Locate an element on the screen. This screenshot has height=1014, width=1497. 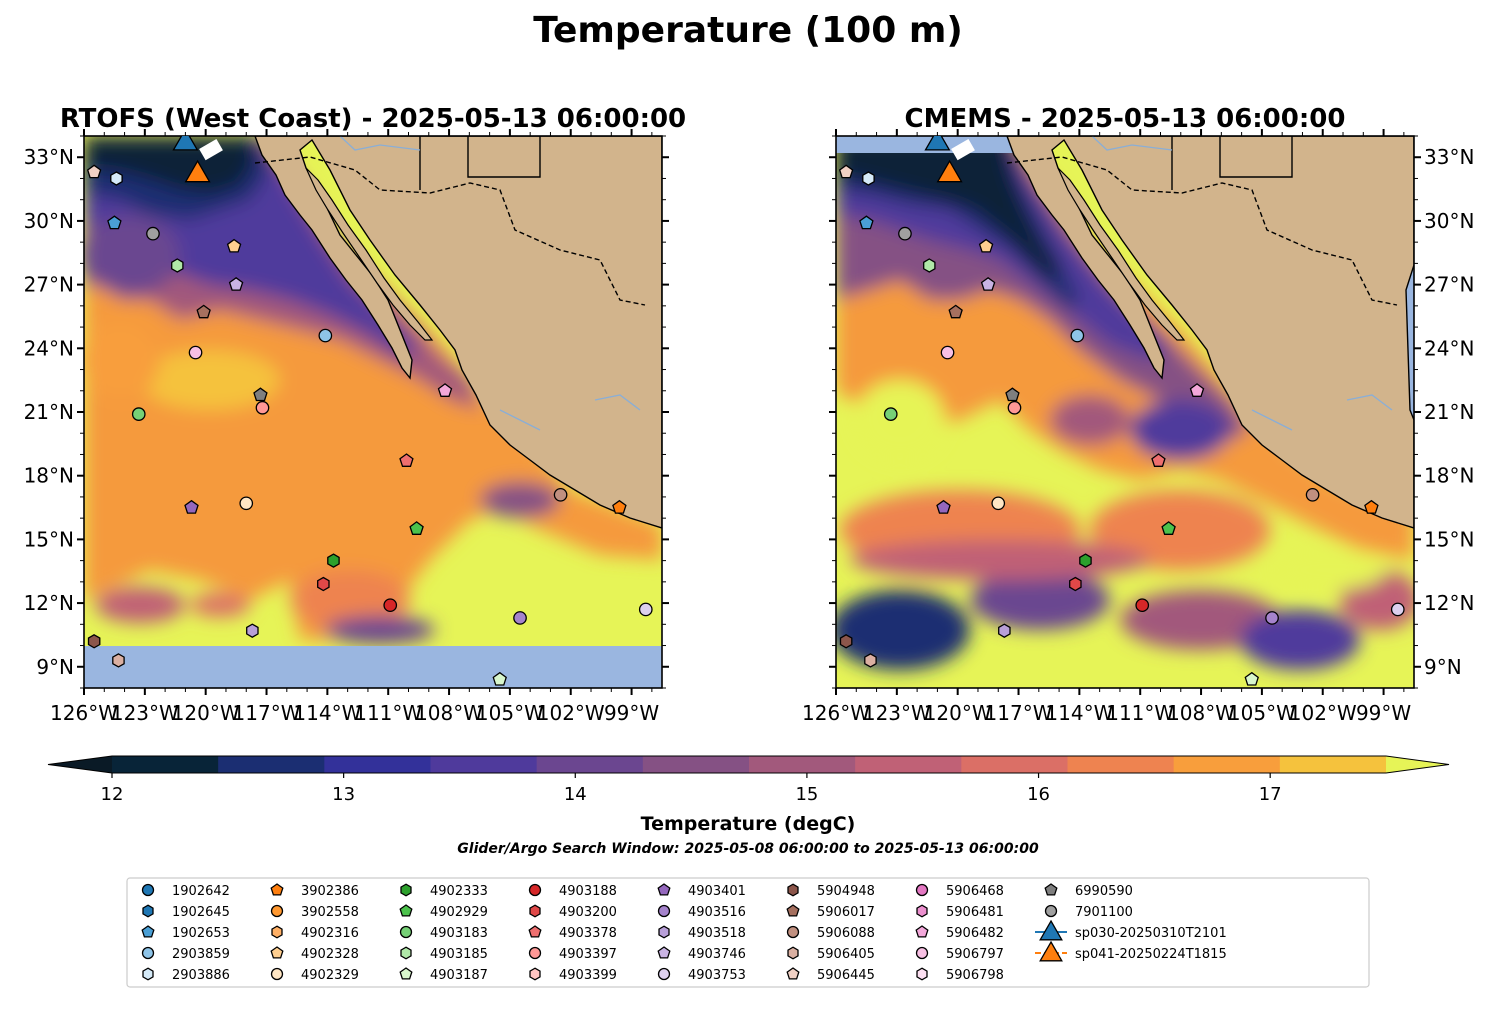
cmems-xtick-label: 114°W is located at coordinates (1079, 713).